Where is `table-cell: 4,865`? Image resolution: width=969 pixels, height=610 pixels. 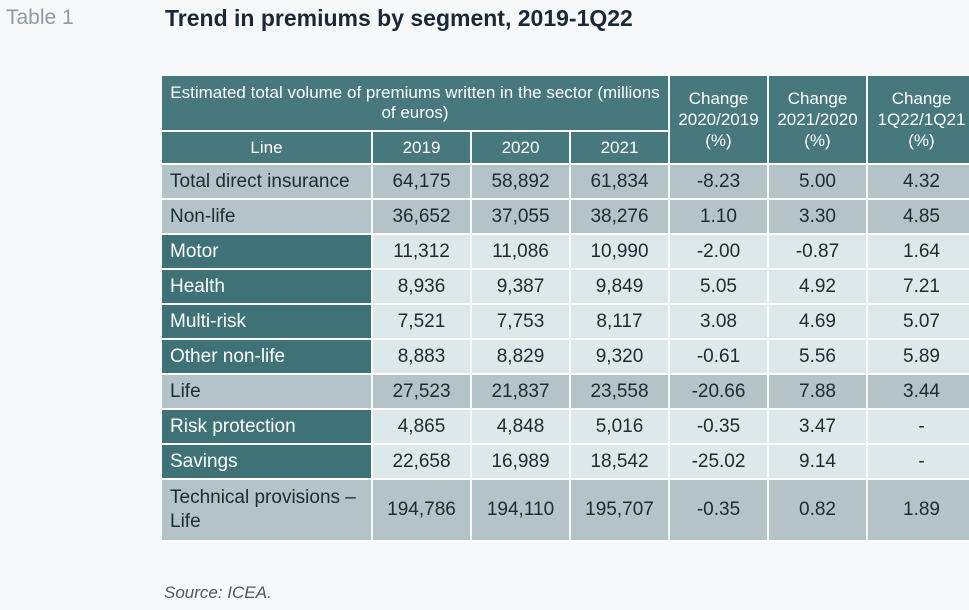
table-cell: 4,865 is located at coordinates (421, 427).